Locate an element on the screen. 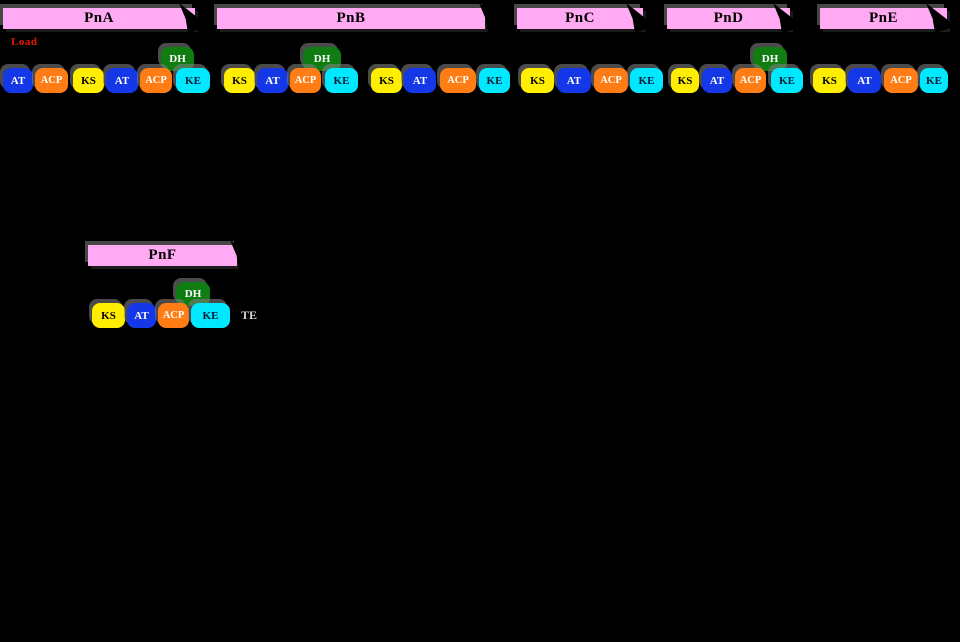 The height and width of the screenshot is (642, 960). gene-label-pne: PnE is located at coordinates (883, 18).